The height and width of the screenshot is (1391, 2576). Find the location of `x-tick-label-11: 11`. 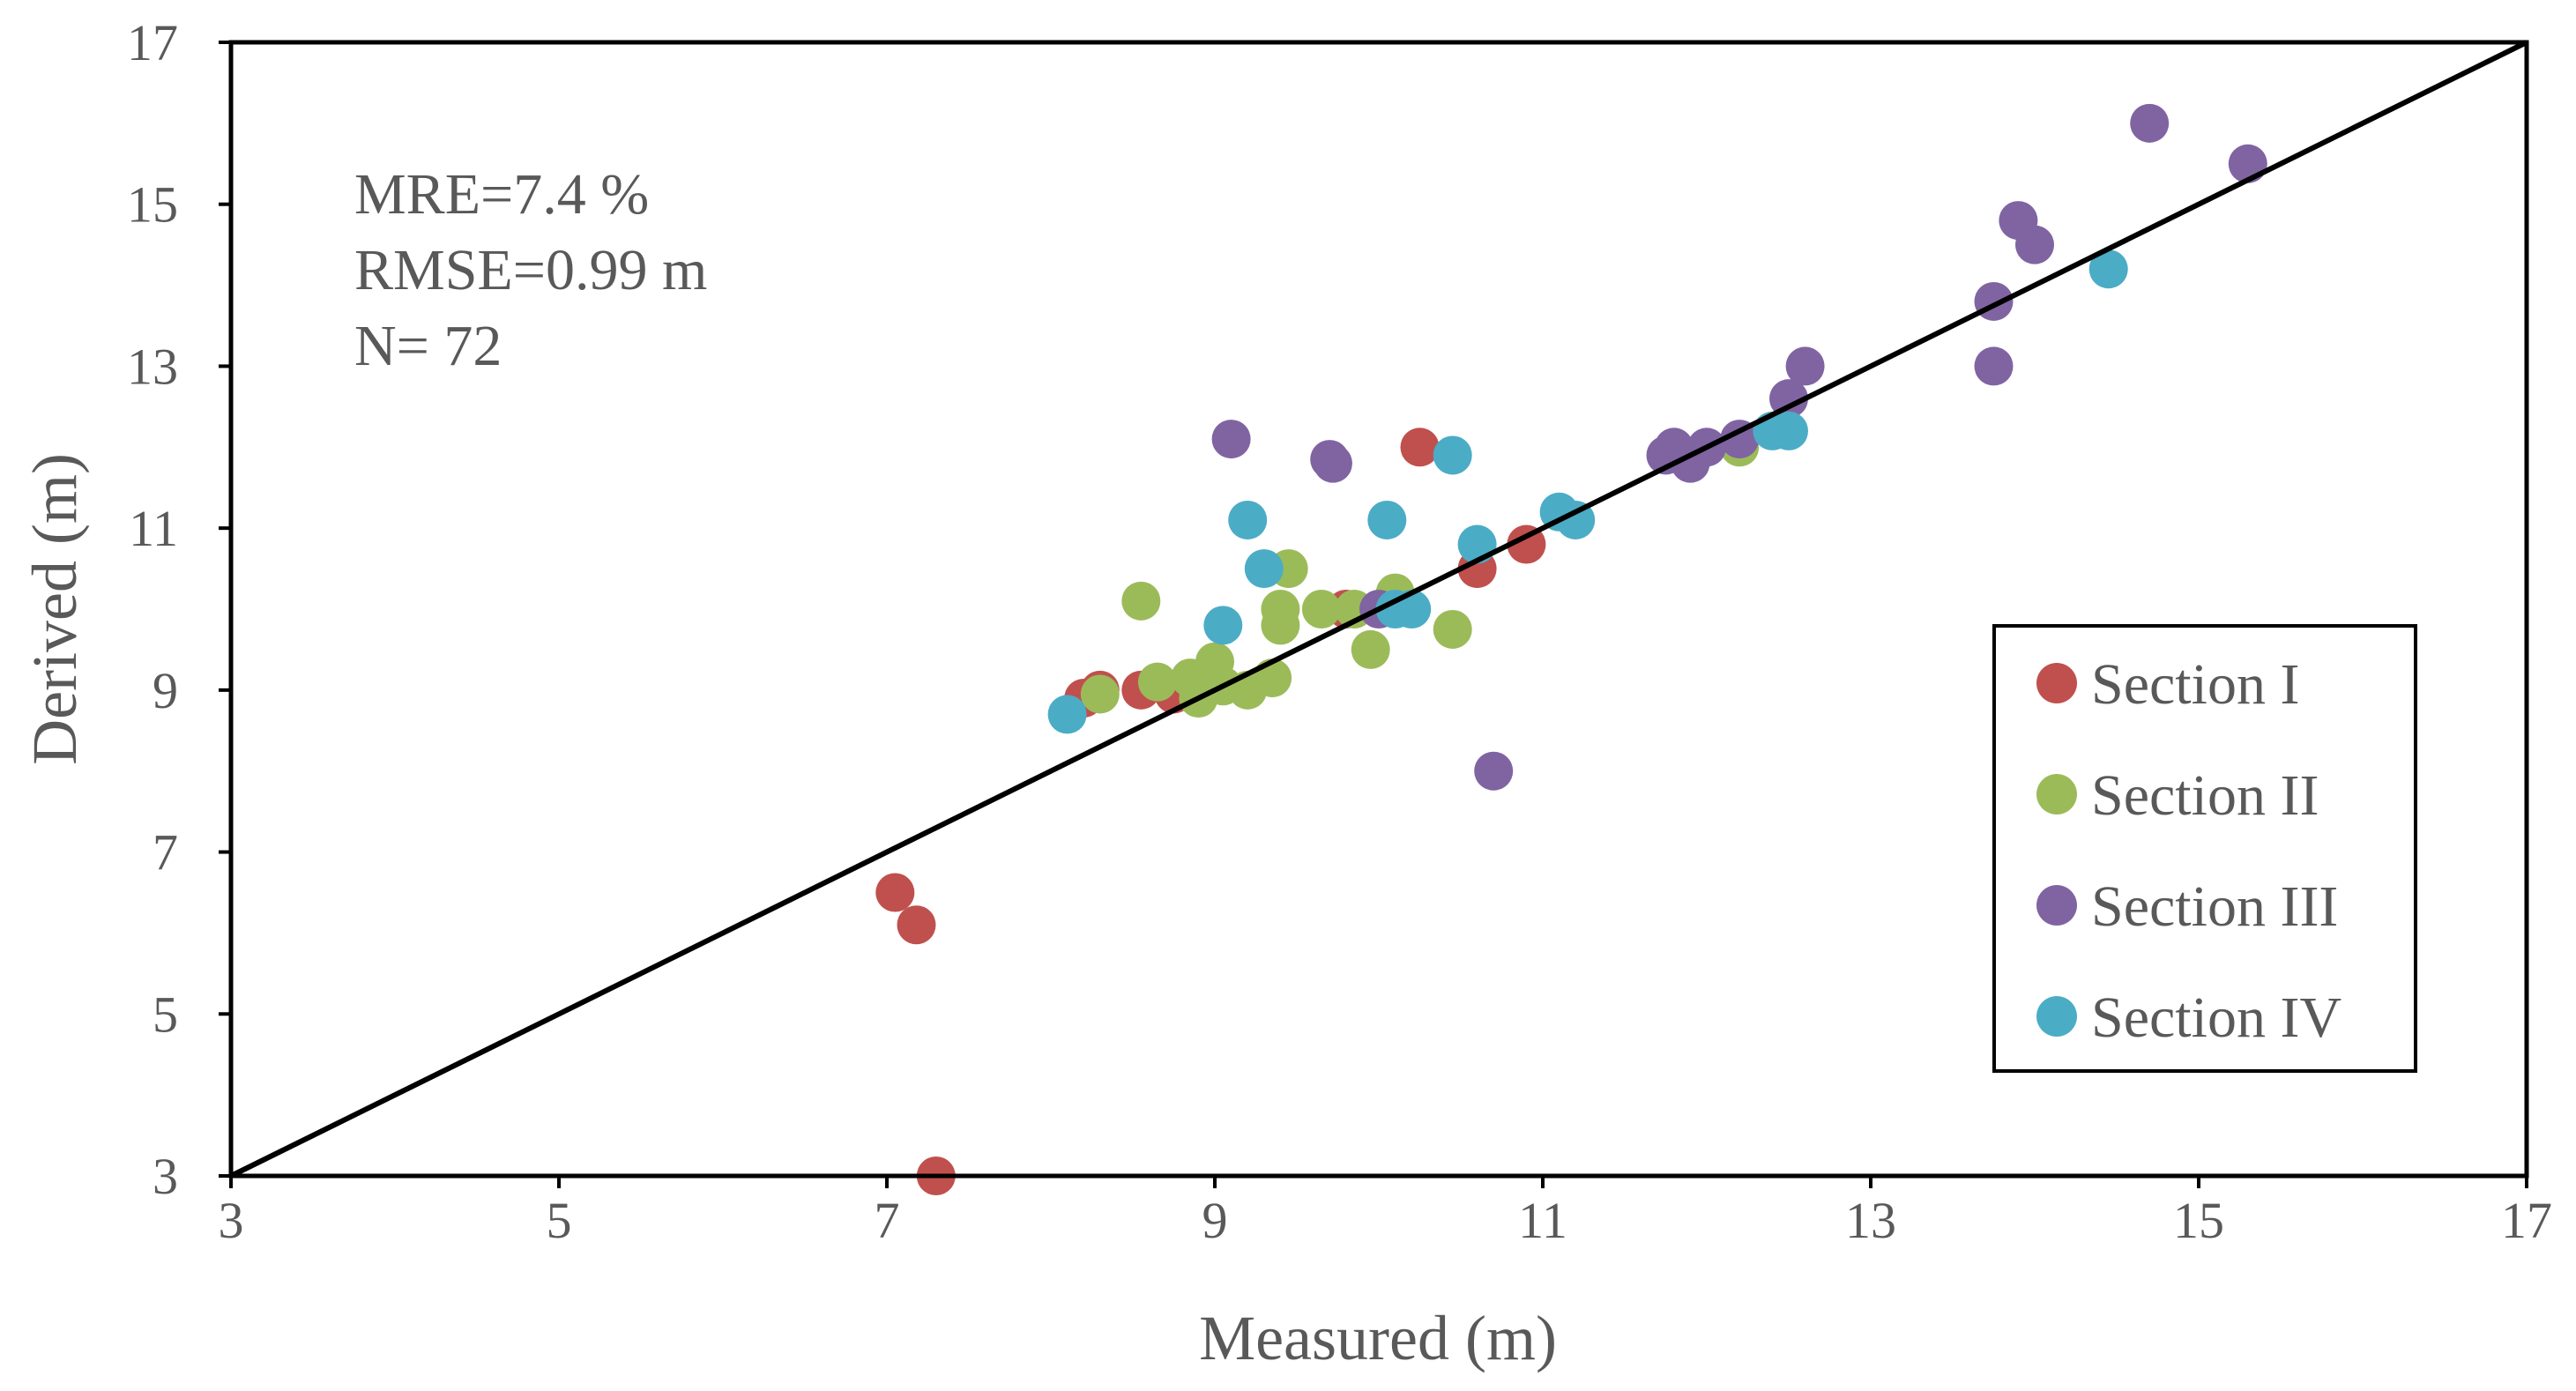

x-tick-label-11: 11 is located at coordinates (1543, 1220).